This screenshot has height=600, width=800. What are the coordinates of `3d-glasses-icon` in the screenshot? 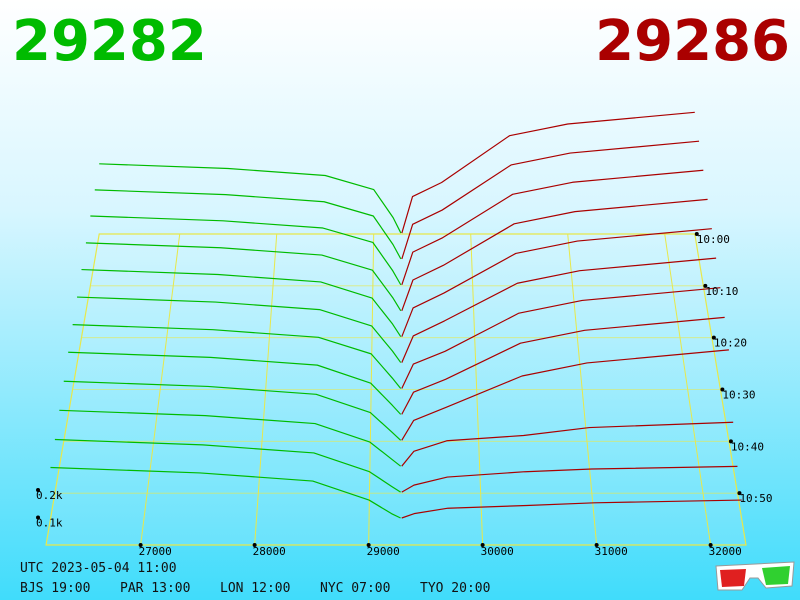 It's located at (755, 576).